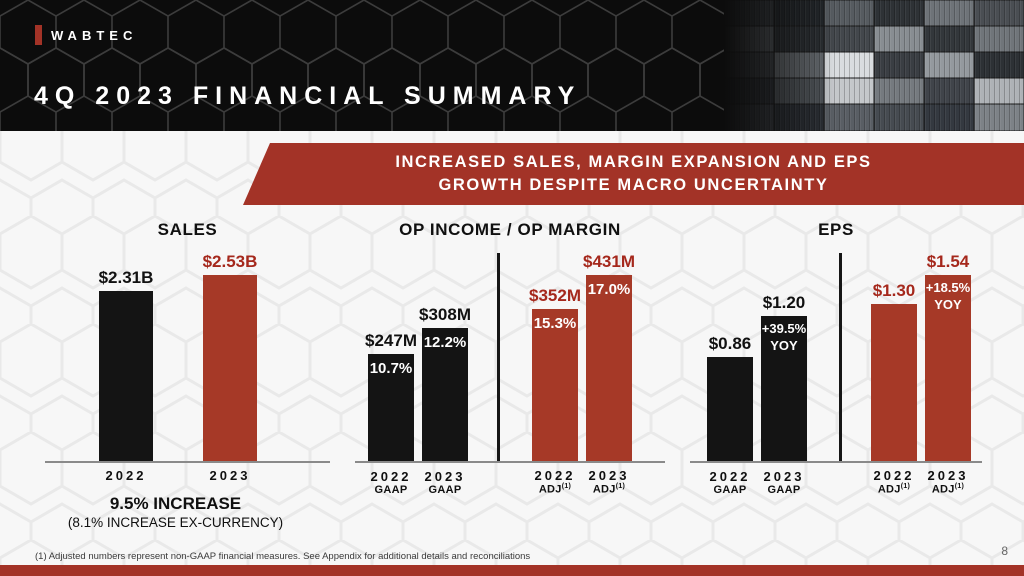 This screenshot has width=1024, height=576. Describe the element at coordinates (784, 388) in the screenshot. I see `bar: +39.5% YOY` at that location.